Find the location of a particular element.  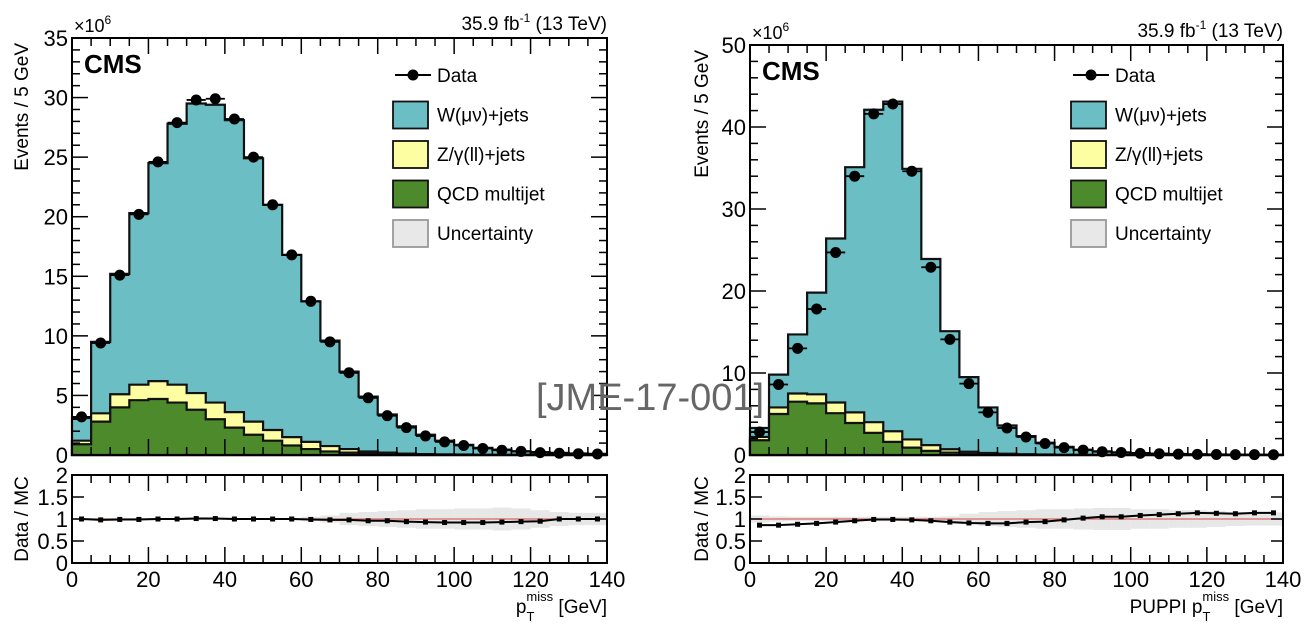

ratio-y-tick-label: 0 is located at coordinates (62, 563).